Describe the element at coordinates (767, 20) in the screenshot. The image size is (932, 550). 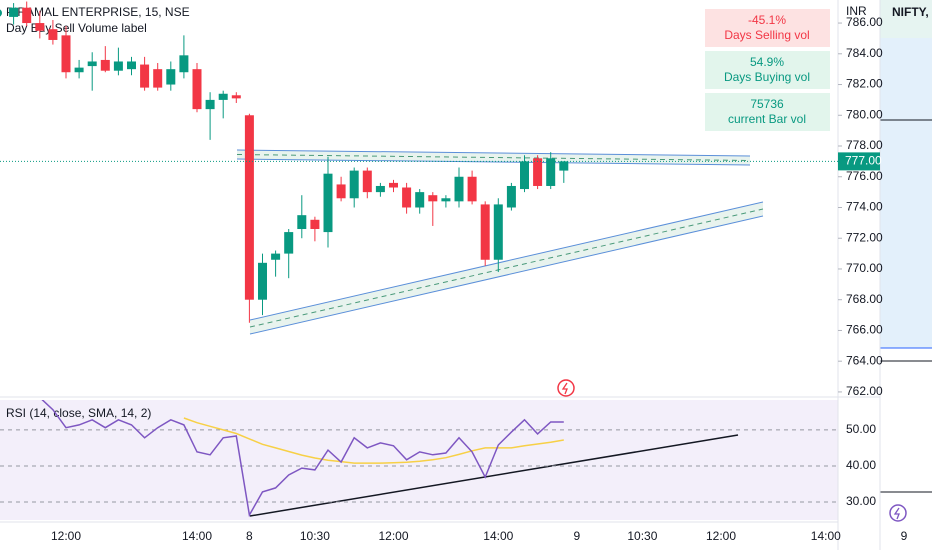
I see `stat-value: -45.1%` at that location.